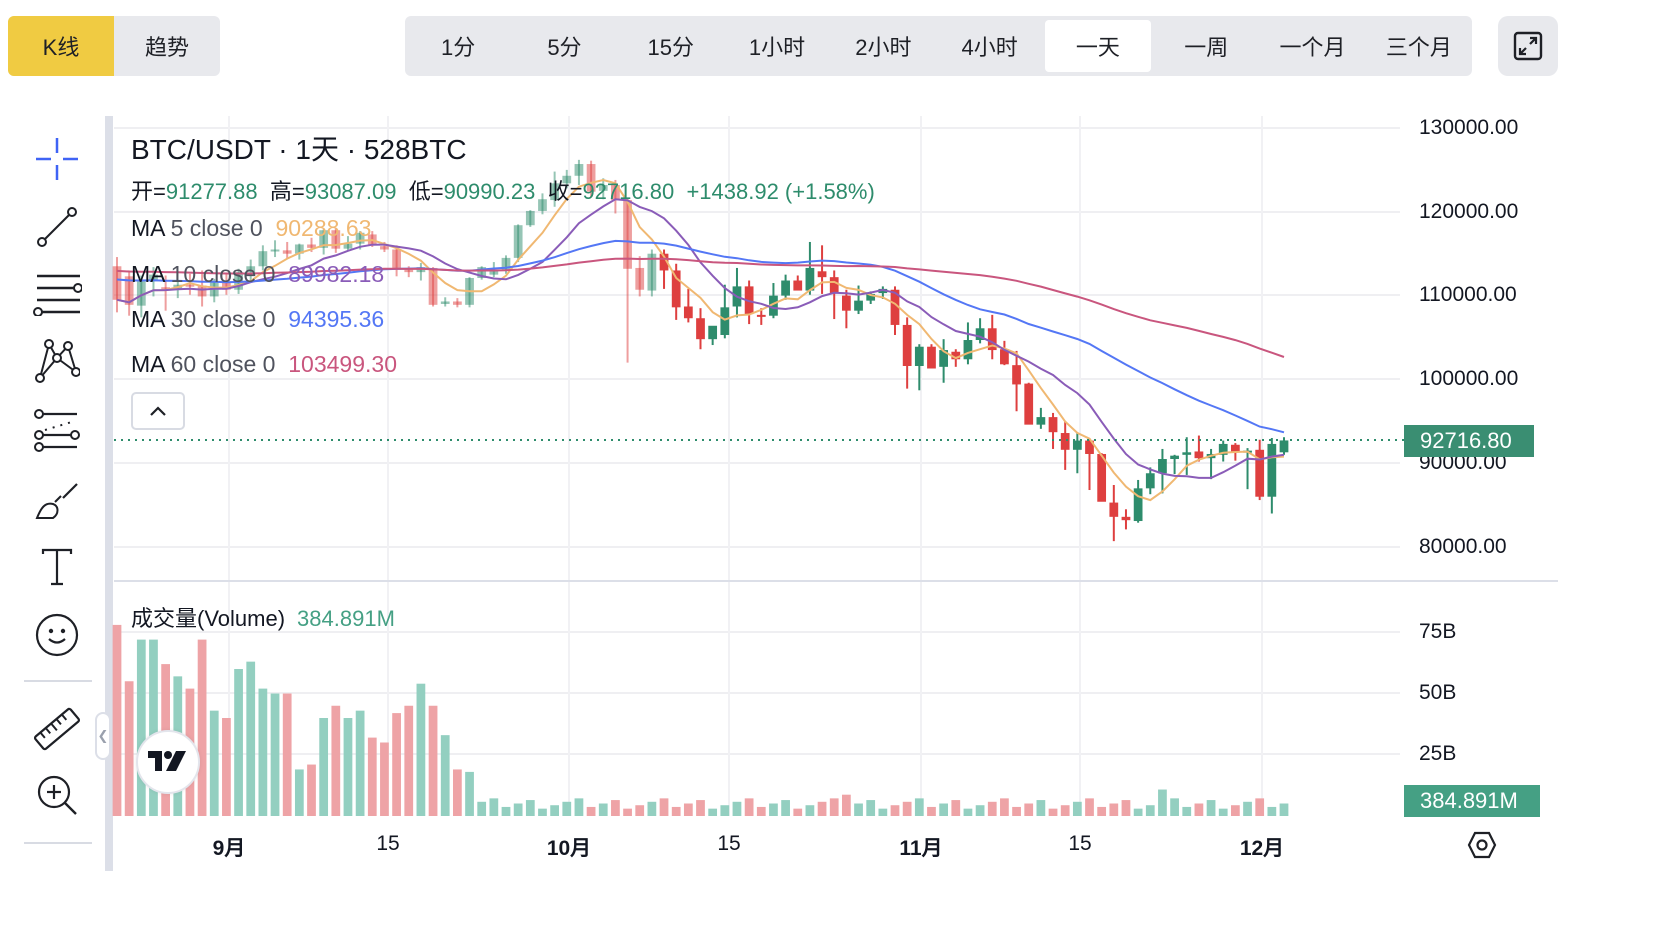 The width and height of the screenshot is (1658, 932). I want to click on interval-tab-9: 三个月, so click(1418, 47).